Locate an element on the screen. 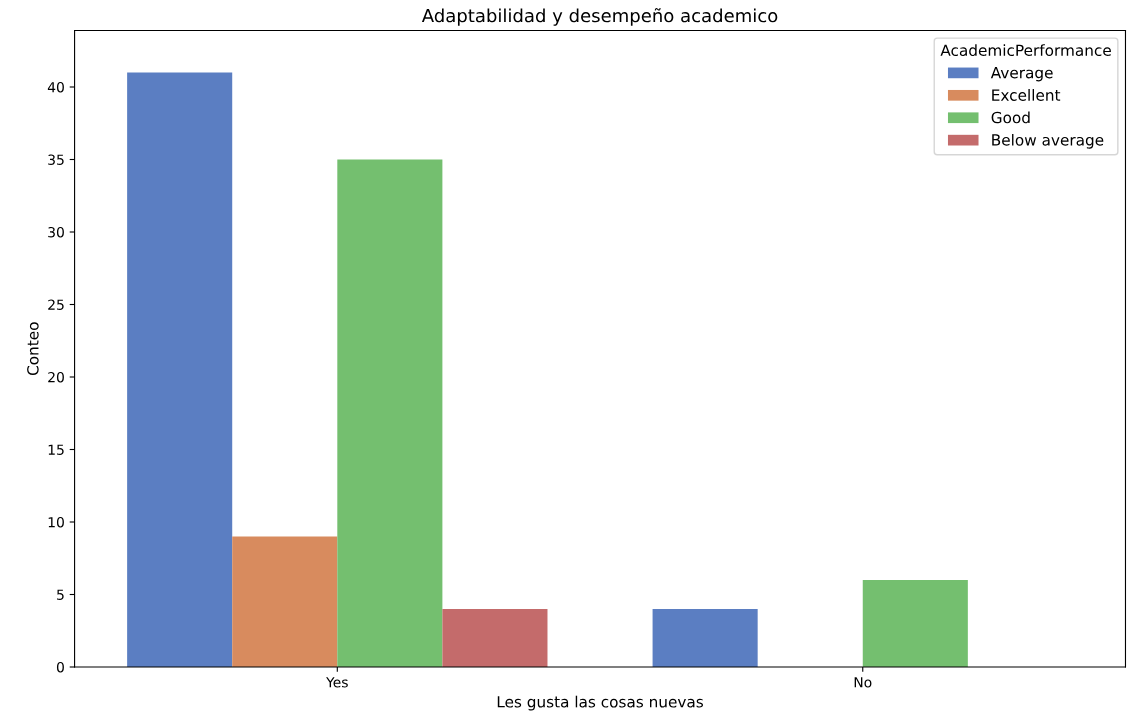 The image size is (1130, 725). x-tick-label: Yes is located at coordinates (337, 682).